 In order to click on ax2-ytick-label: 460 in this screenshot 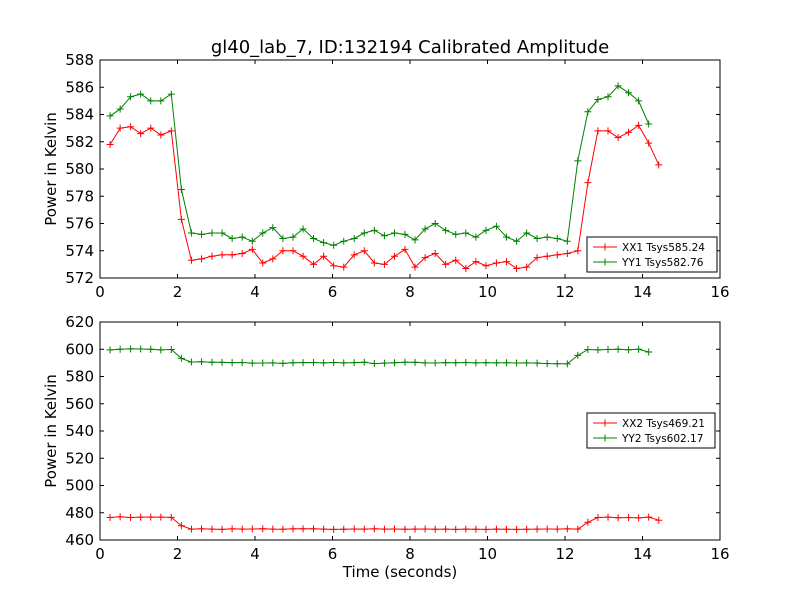, I will do `click(79, 540)`.